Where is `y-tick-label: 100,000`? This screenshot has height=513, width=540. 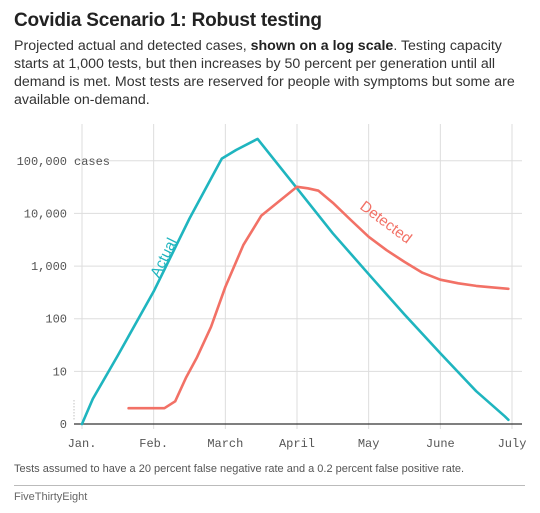
y-tick-label: 100,000 is located at coordinates (42, 162).